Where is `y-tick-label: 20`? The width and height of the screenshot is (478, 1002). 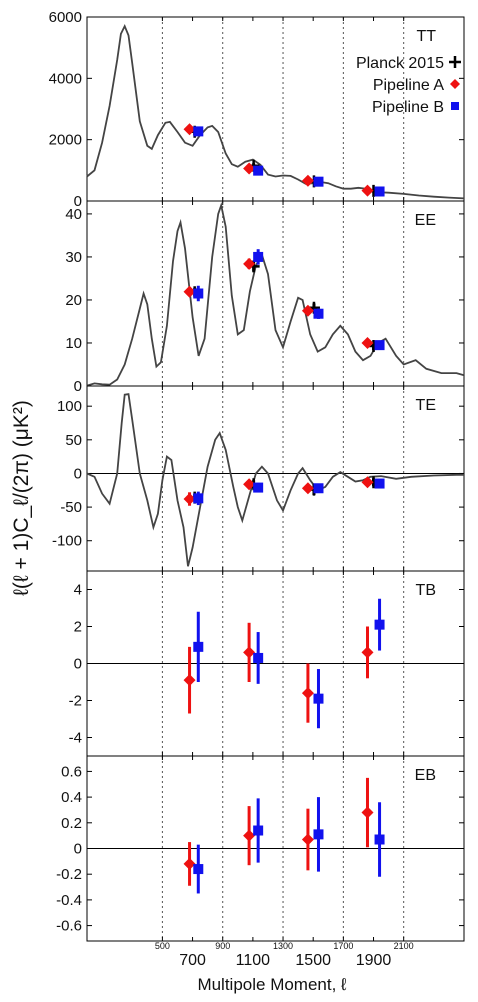
y-tick-label: 20 is located at coordinates (73, 300).